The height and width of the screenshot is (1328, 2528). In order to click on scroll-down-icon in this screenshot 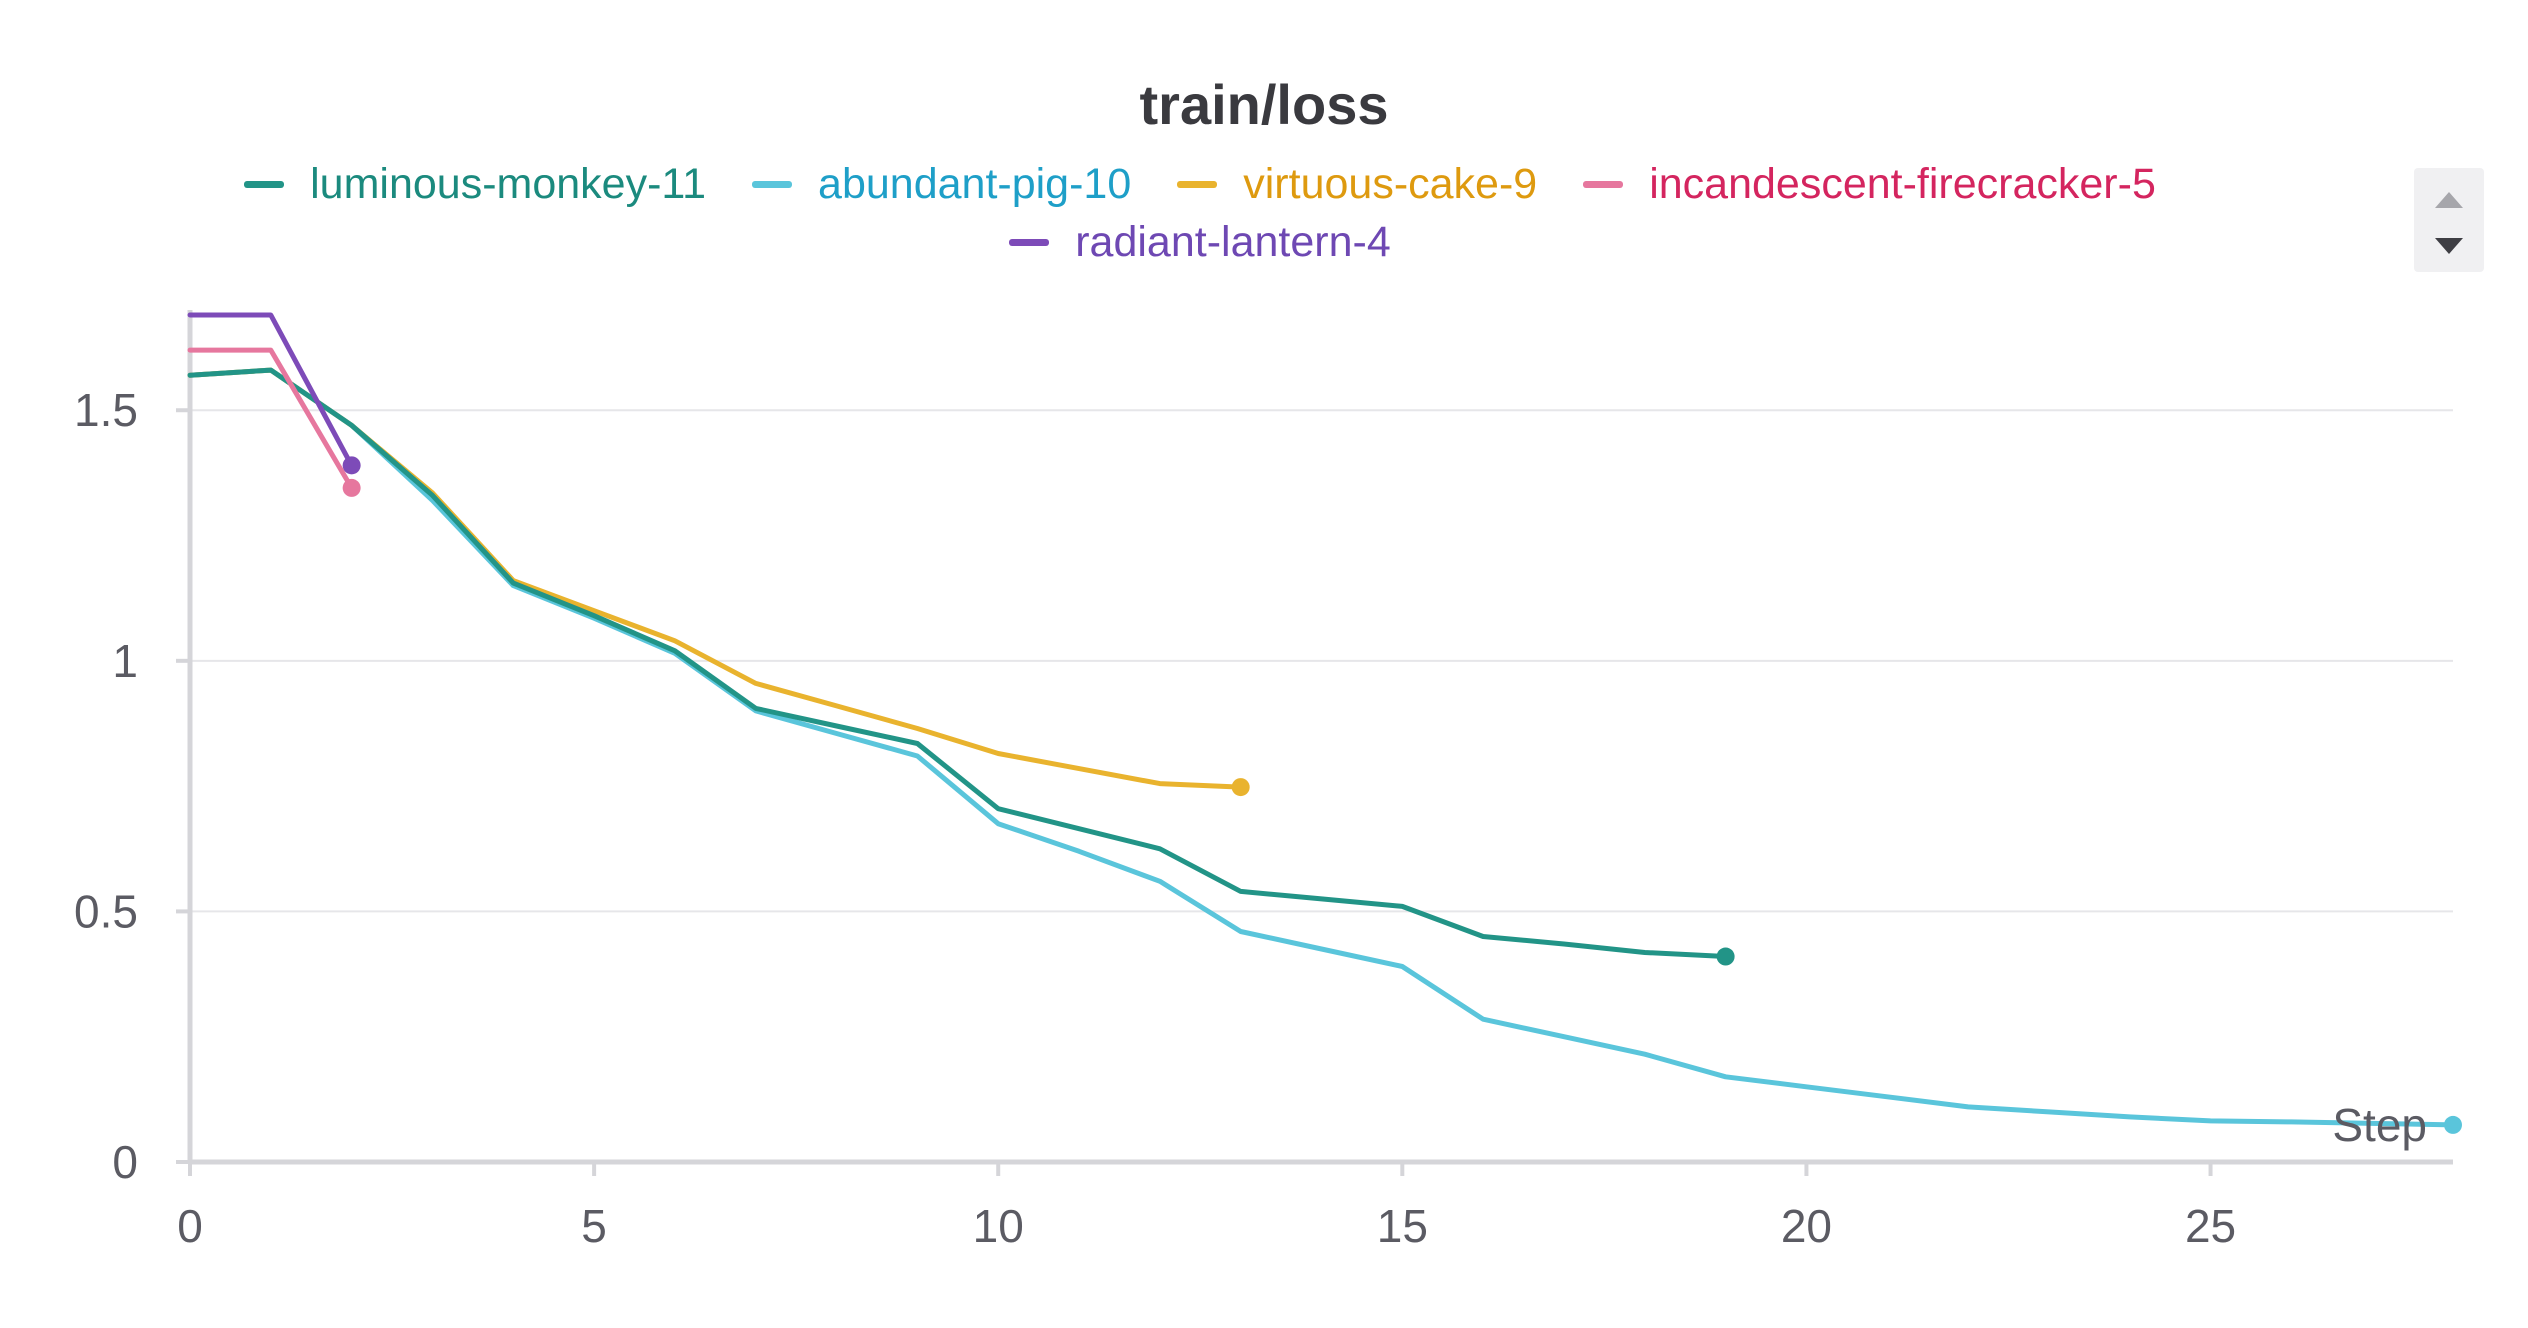, I will do `click(2449, 246)`.